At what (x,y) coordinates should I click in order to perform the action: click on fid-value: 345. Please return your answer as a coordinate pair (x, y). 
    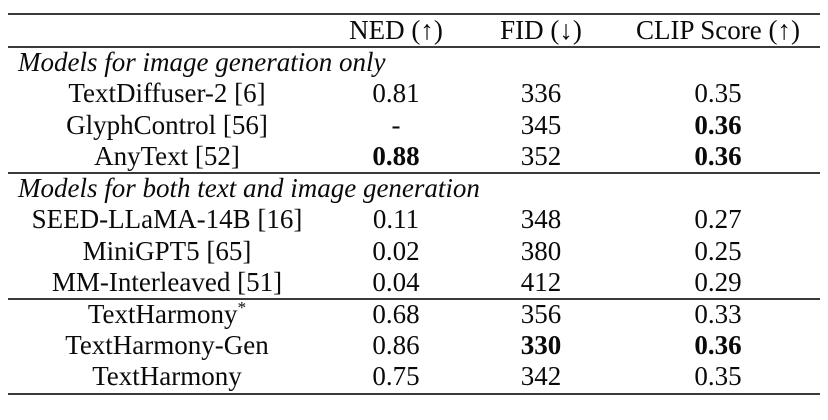
    Looking at the image, I should click on (541, 124).